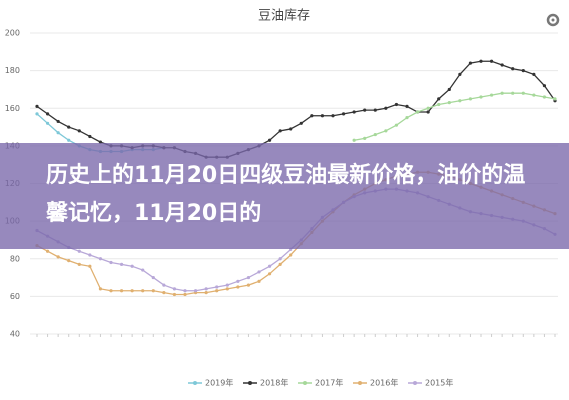  I want to click on y-tick-label: 80, so click(15, 258).